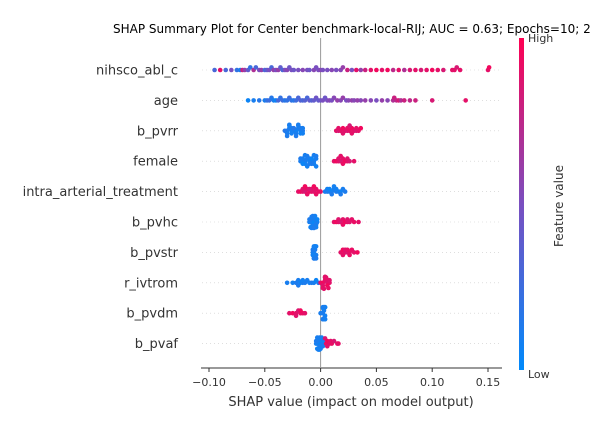 The image size is (612, 429). I want to click on feature-label: r_ivtrom, so click(151, 283).